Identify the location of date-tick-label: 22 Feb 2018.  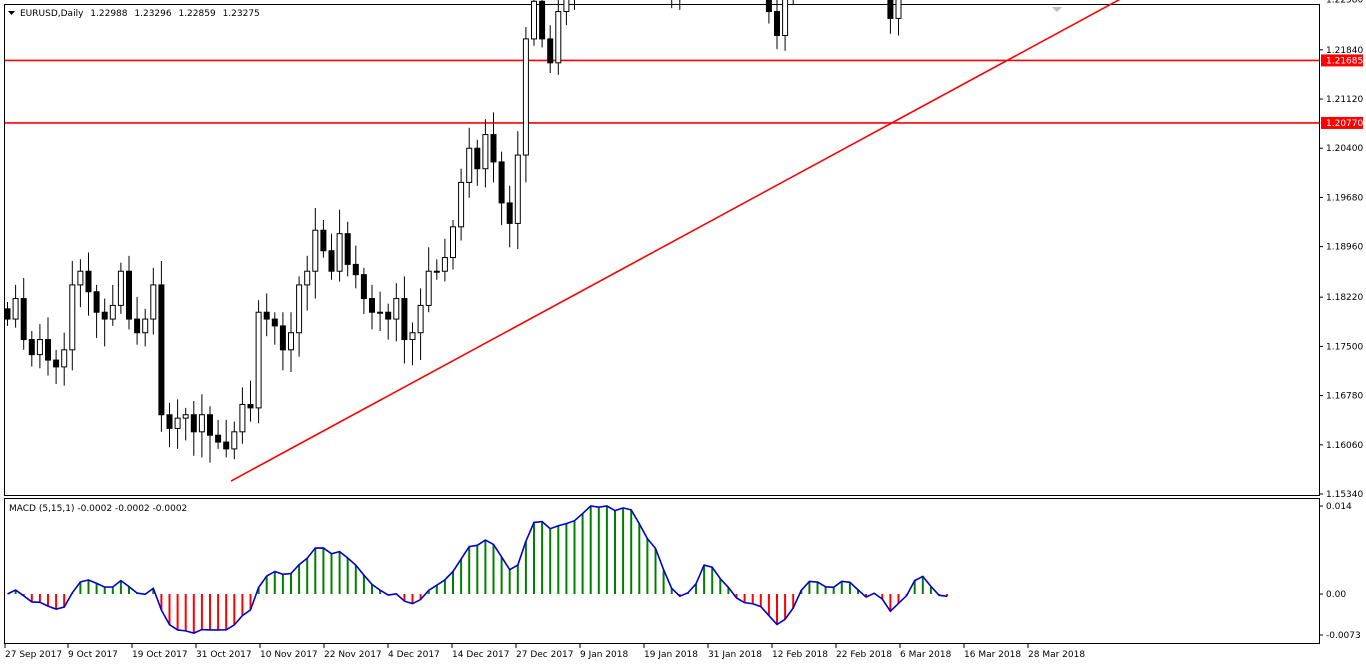
(864, 655).